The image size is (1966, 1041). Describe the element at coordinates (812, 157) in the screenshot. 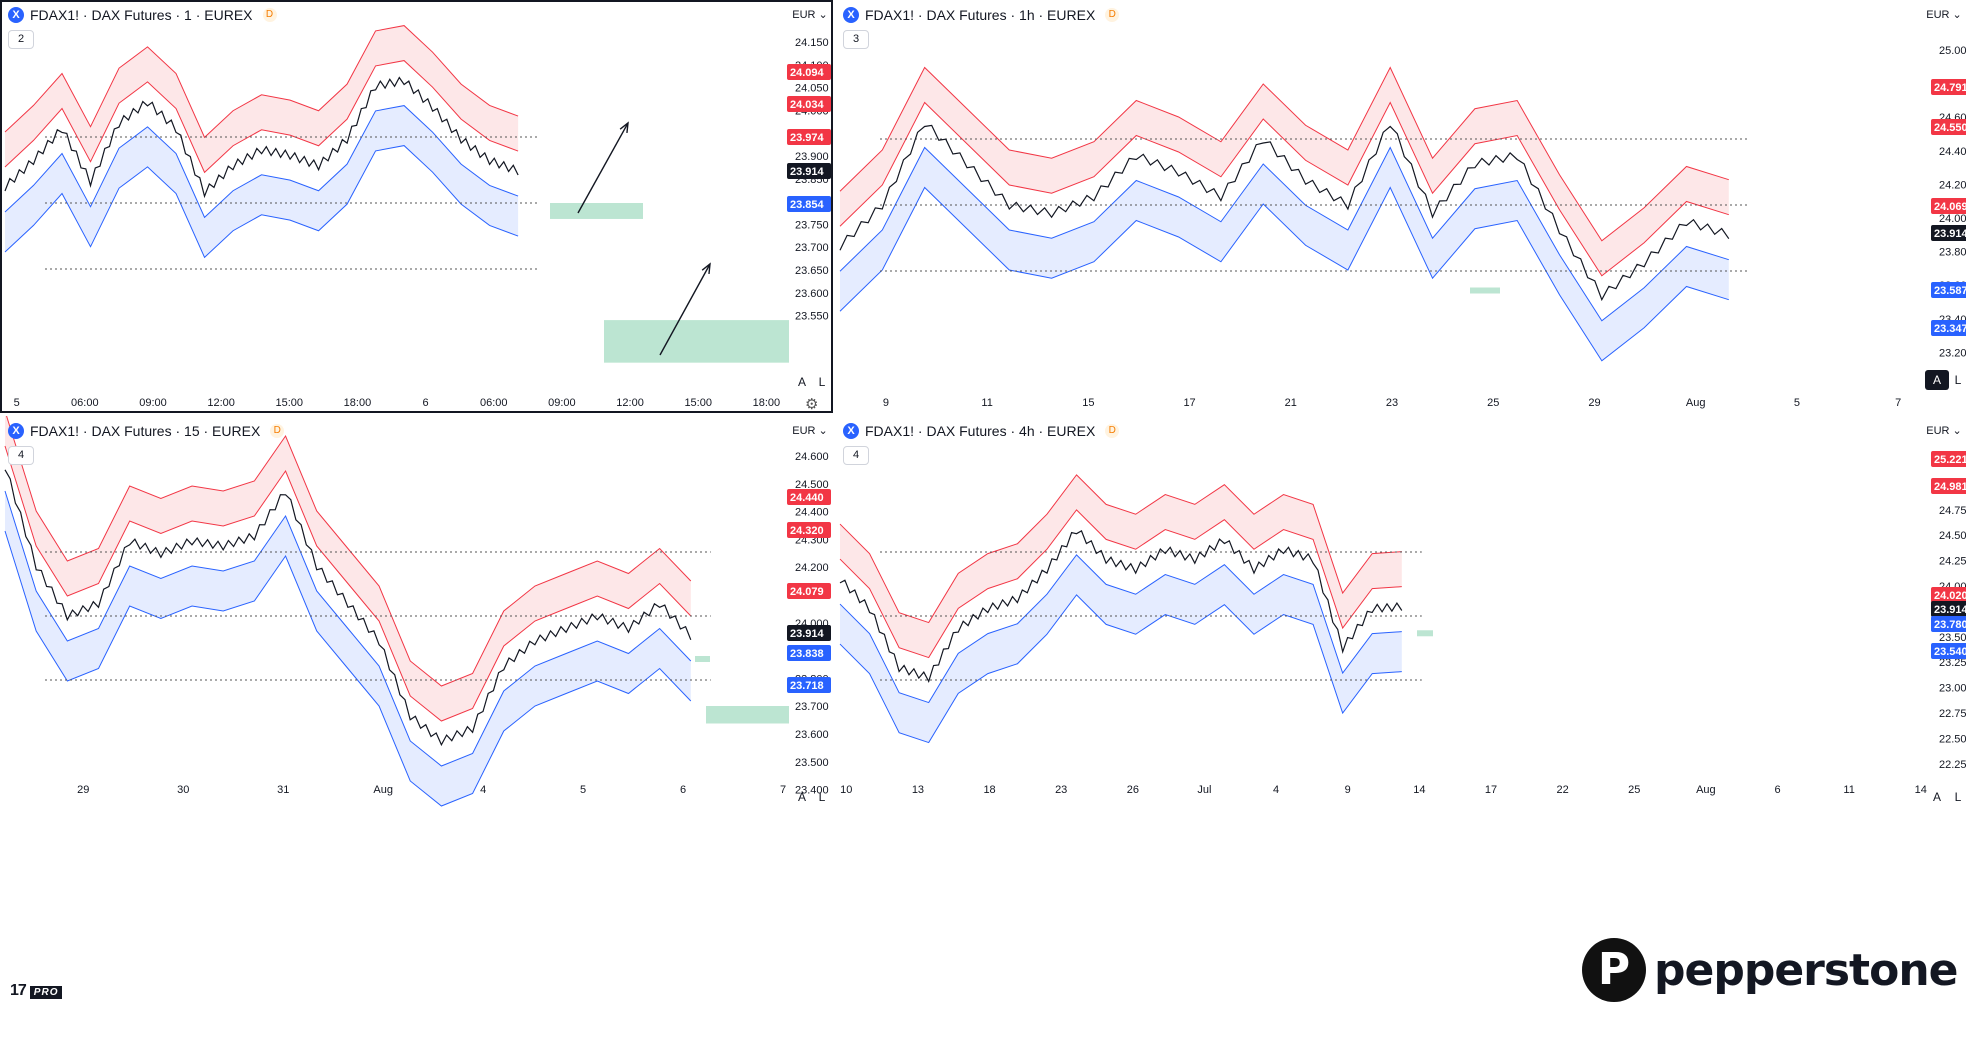

I see `price-tick-label: 23.900` at that location.